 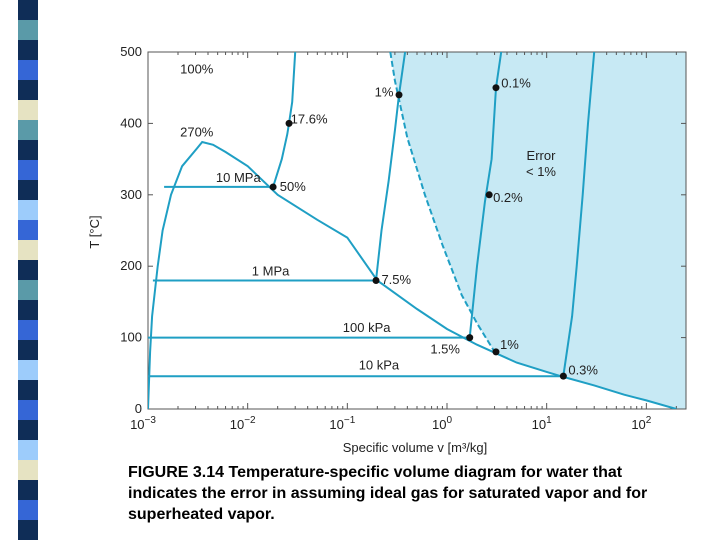 I want to click on x-tick-label: 10⁻², so click(x=243, y=423).